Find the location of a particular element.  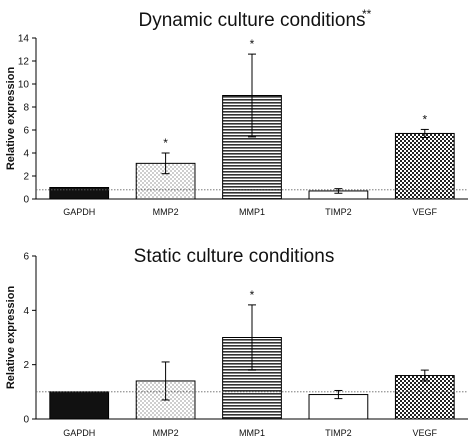

y-tick-label: 14 is located at coordinates (24, 39).